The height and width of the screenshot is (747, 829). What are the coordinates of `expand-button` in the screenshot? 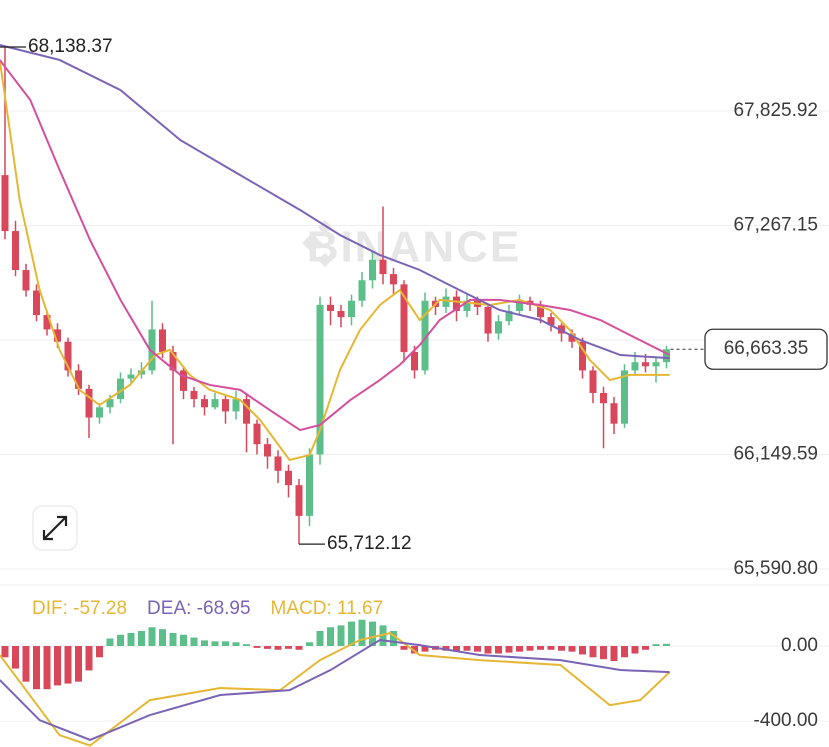 It's located at (55, 528).